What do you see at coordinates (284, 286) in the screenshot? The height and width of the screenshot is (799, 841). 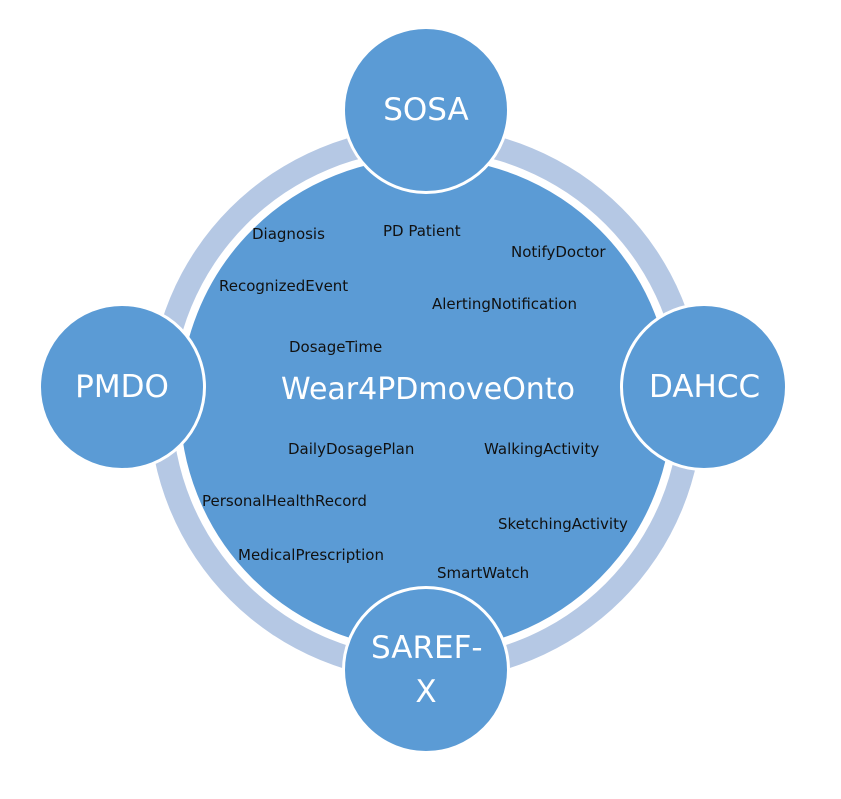 I see `concept-recognized-event: RecognizedEvent` at bounding box center [284, 286].